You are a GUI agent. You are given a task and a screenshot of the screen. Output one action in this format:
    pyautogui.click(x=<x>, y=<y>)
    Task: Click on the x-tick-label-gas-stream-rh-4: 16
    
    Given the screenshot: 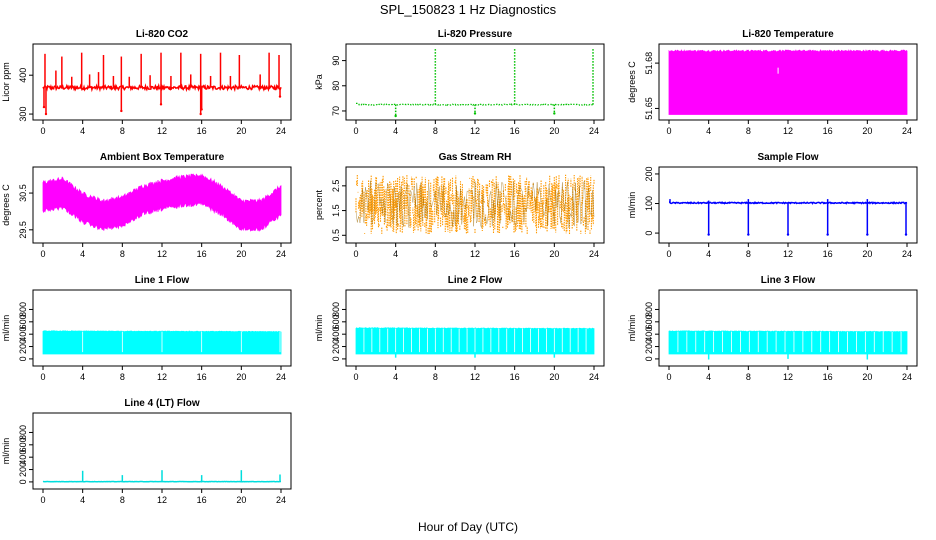 What is the action you would take?
    pyautogui.click(x=515, y=254)
    